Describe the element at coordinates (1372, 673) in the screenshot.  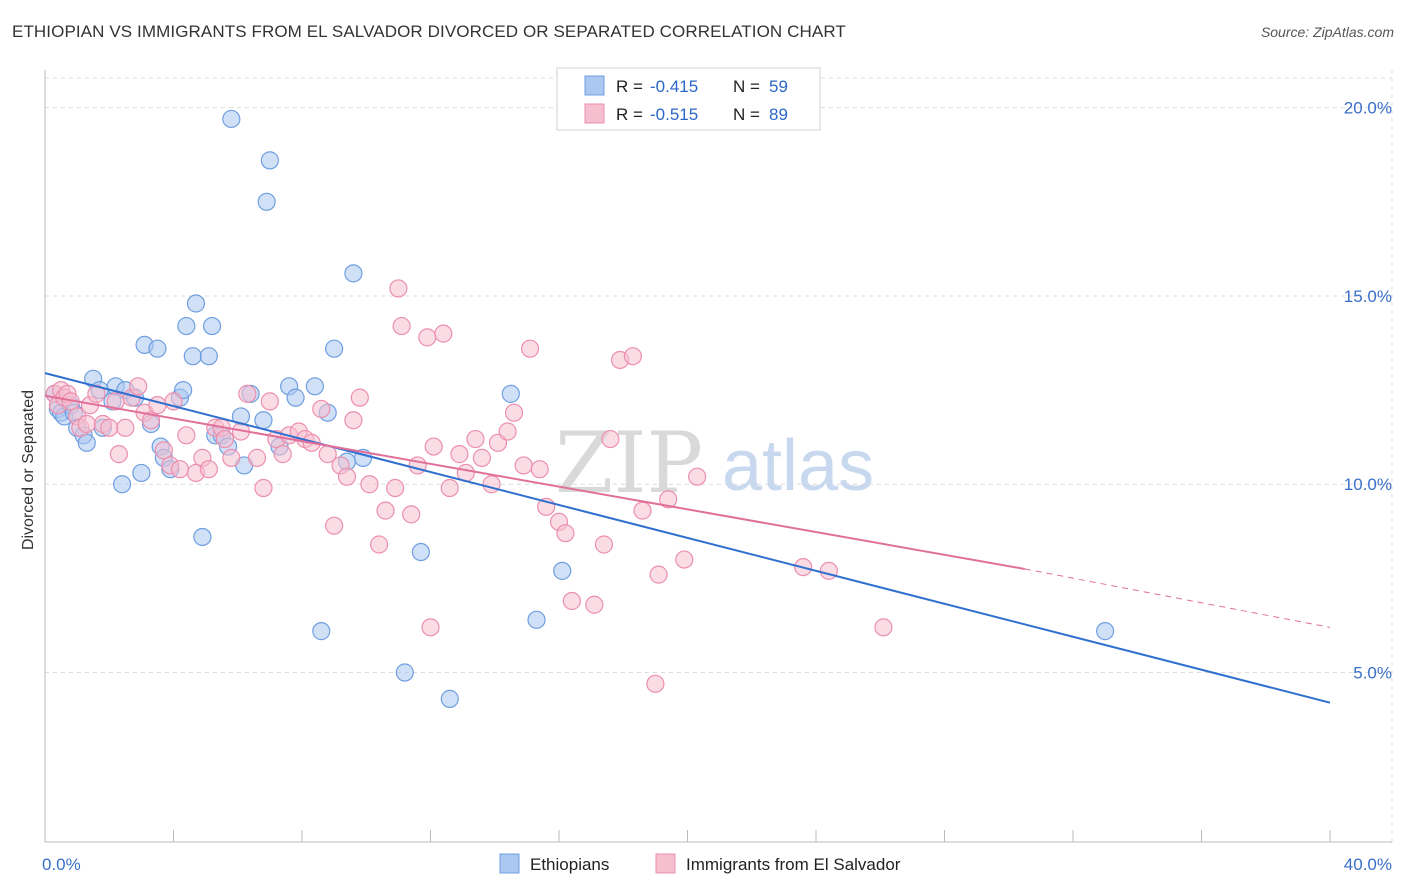
I see `y-tick-label: 5.0%` at that location.